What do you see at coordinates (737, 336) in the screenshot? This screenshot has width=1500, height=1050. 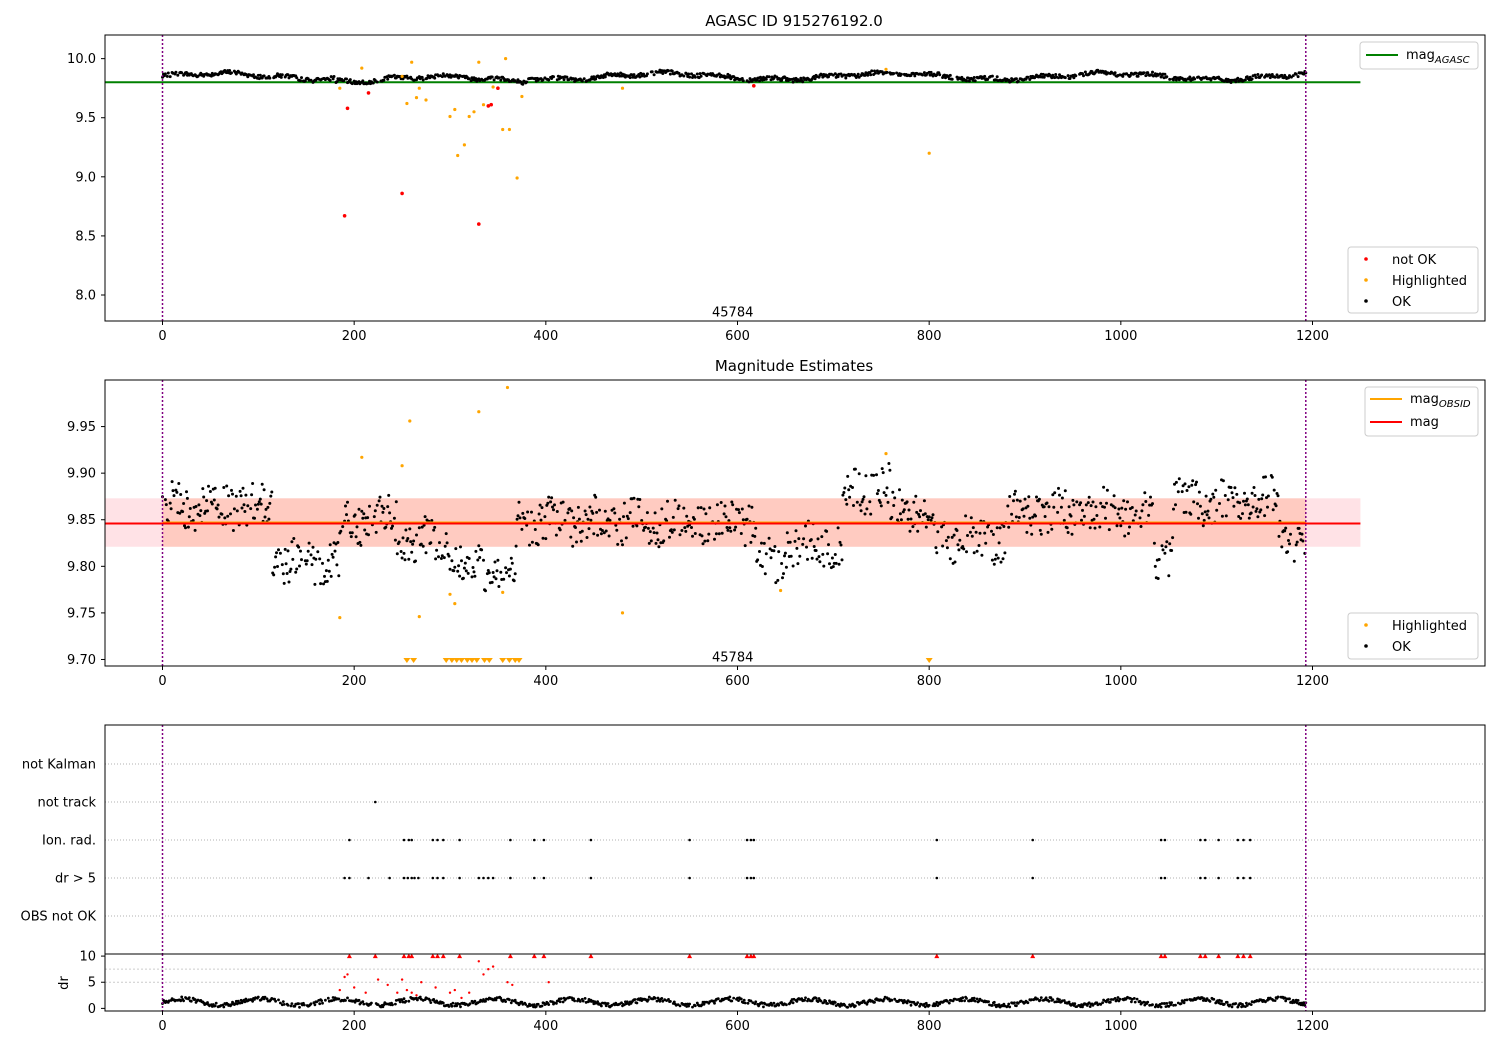 I see `x-tick-label: 600` at bounding box center [737, 336].